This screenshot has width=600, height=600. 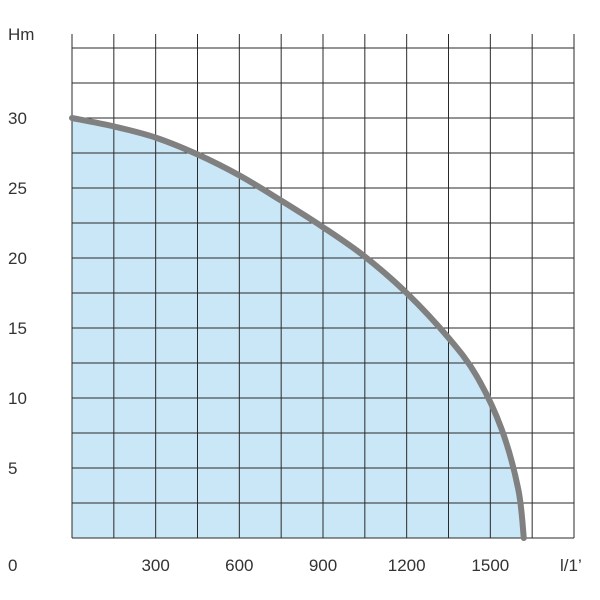 What do you see at coordinates (17, 118) in the screenshot?
I see `y-tick-label: 30` at bounding box center [17, 118].